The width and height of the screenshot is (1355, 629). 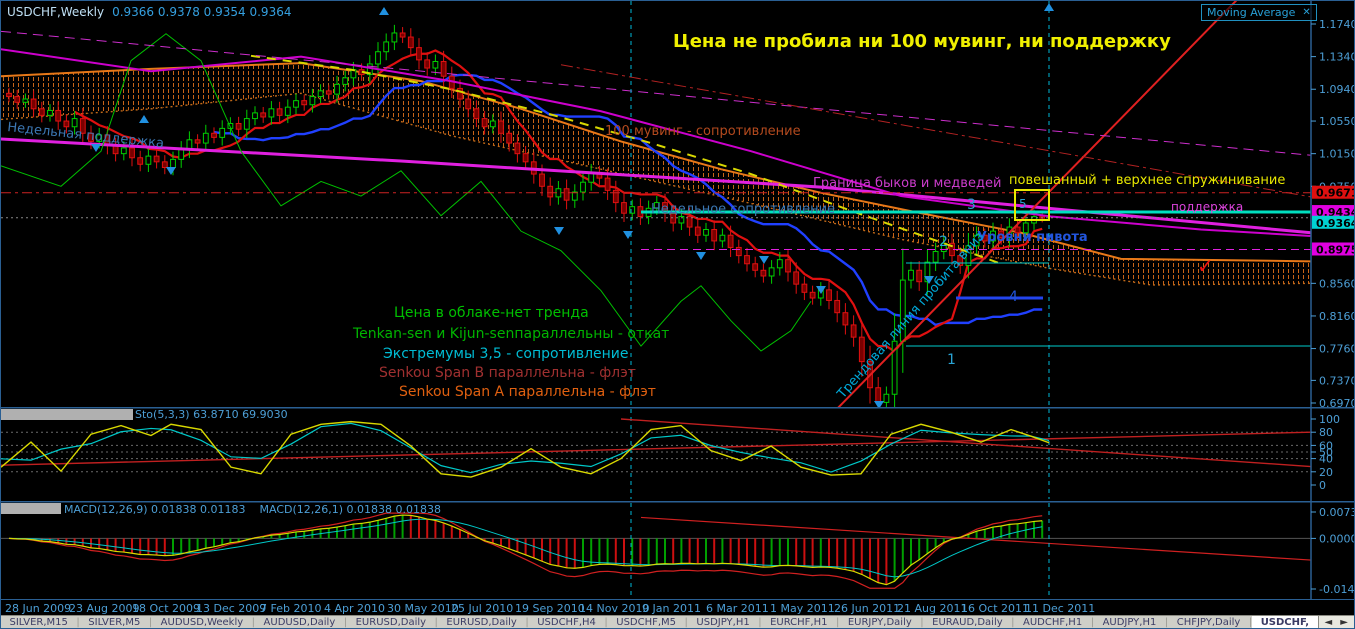 I want to click on date-axis-label: 16 Oct 2011, so click(x=995, y=608).